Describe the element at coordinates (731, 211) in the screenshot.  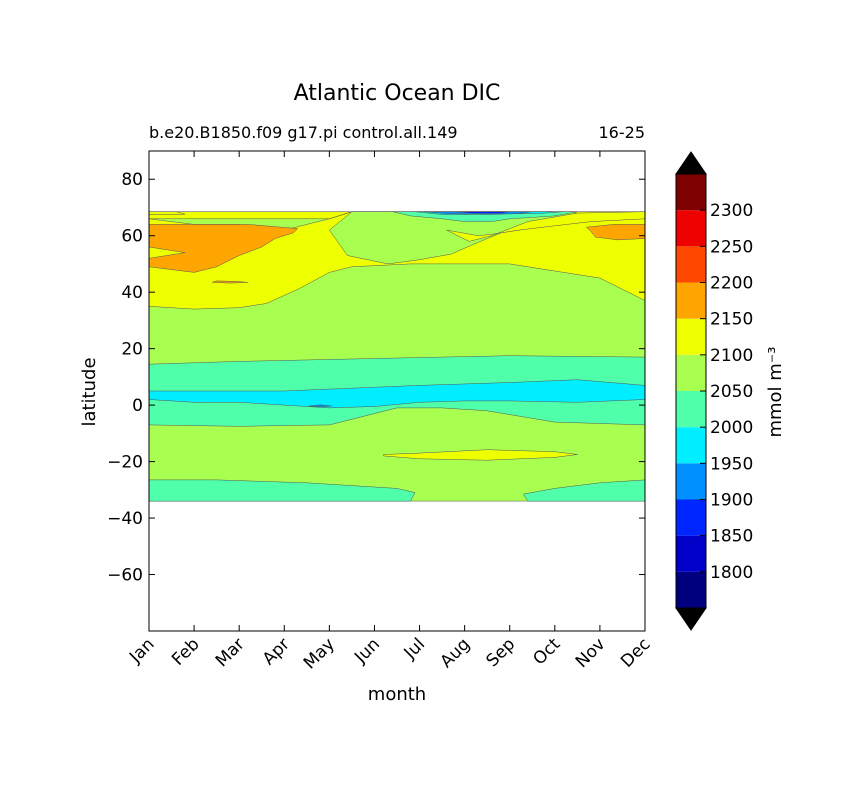
I see `colorbar-tick-label: 2300` at that location.